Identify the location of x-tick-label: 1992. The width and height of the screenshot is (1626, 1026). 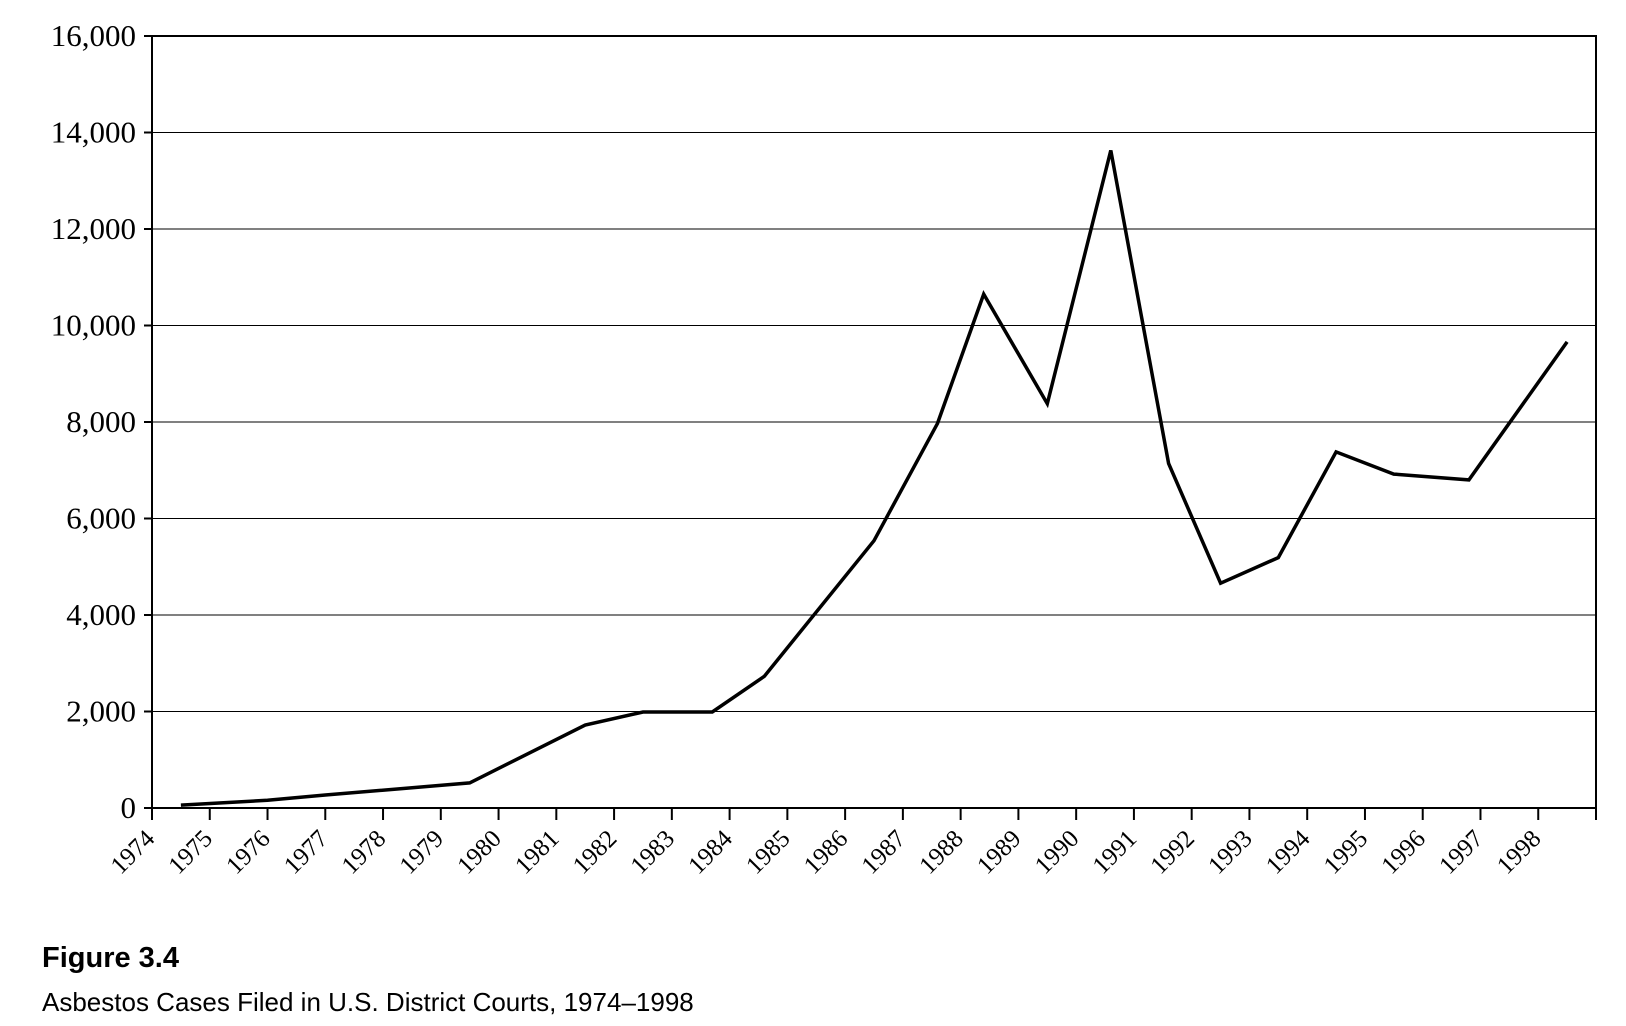
(1172, 852).